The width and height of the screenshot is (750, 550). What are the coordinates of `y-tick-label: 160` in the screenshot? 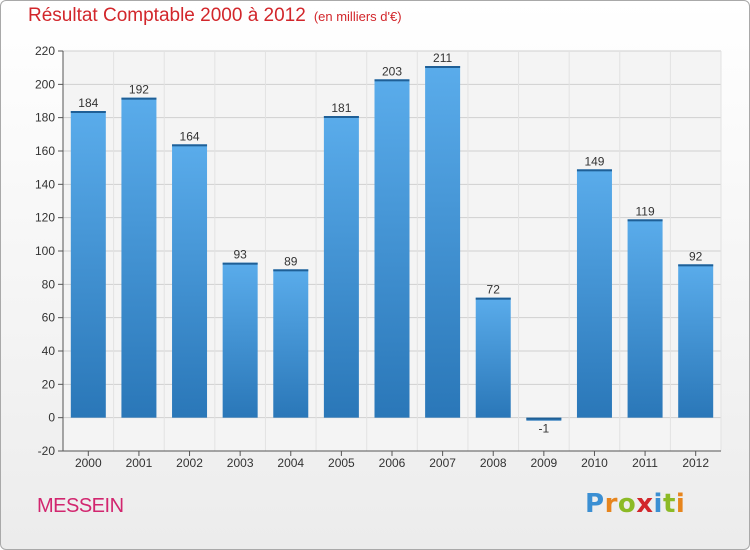 It's located at (45, 151).